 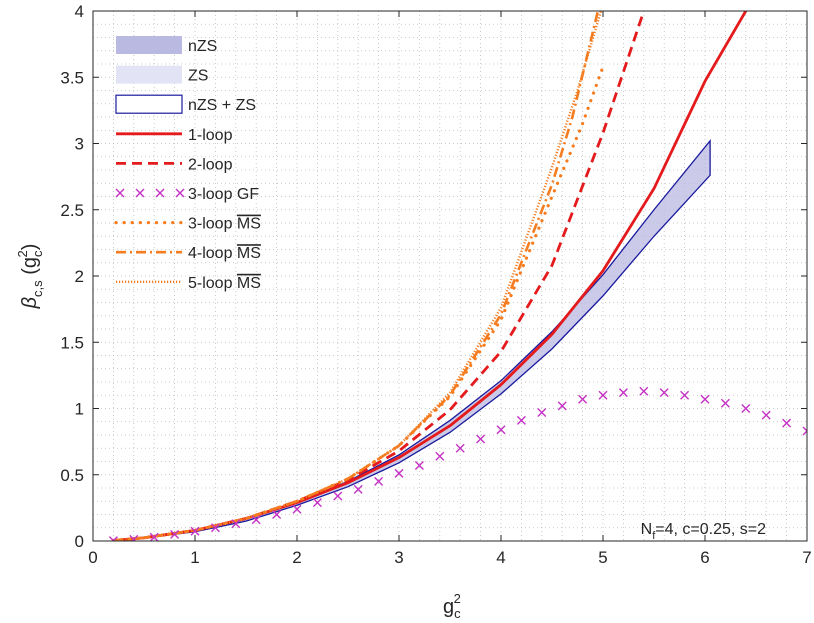 I want to click on y-tick-label: 1, so click(x=79, y=409).